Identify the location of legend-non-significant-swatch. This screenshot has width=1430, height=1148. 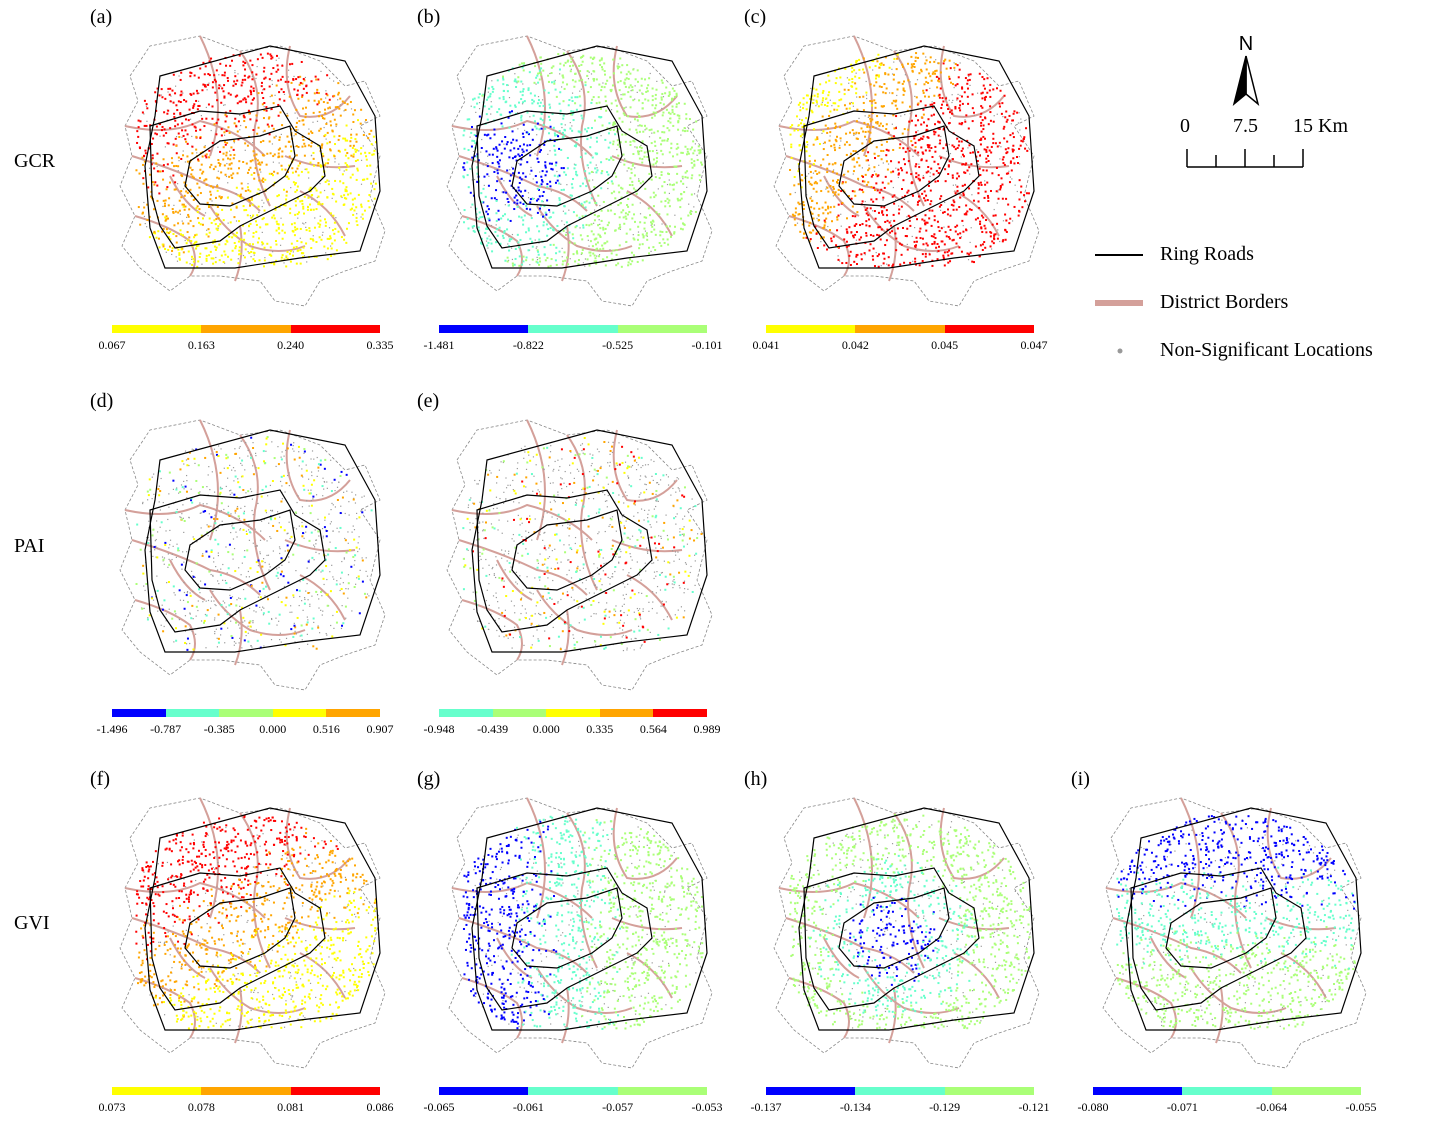
(1120, 351).